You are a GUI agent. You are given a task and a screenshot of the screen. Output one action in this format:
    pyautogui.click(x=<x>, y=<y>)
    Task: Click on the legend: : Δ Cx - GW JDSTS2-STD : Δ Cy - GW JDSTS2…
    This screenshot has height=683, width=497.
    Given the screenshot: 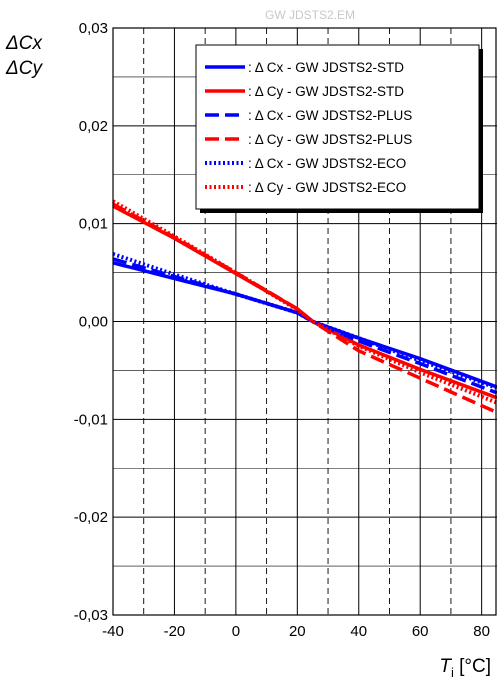 What is the action you would take?
    pyautogui.click(x=339, y=128)
    